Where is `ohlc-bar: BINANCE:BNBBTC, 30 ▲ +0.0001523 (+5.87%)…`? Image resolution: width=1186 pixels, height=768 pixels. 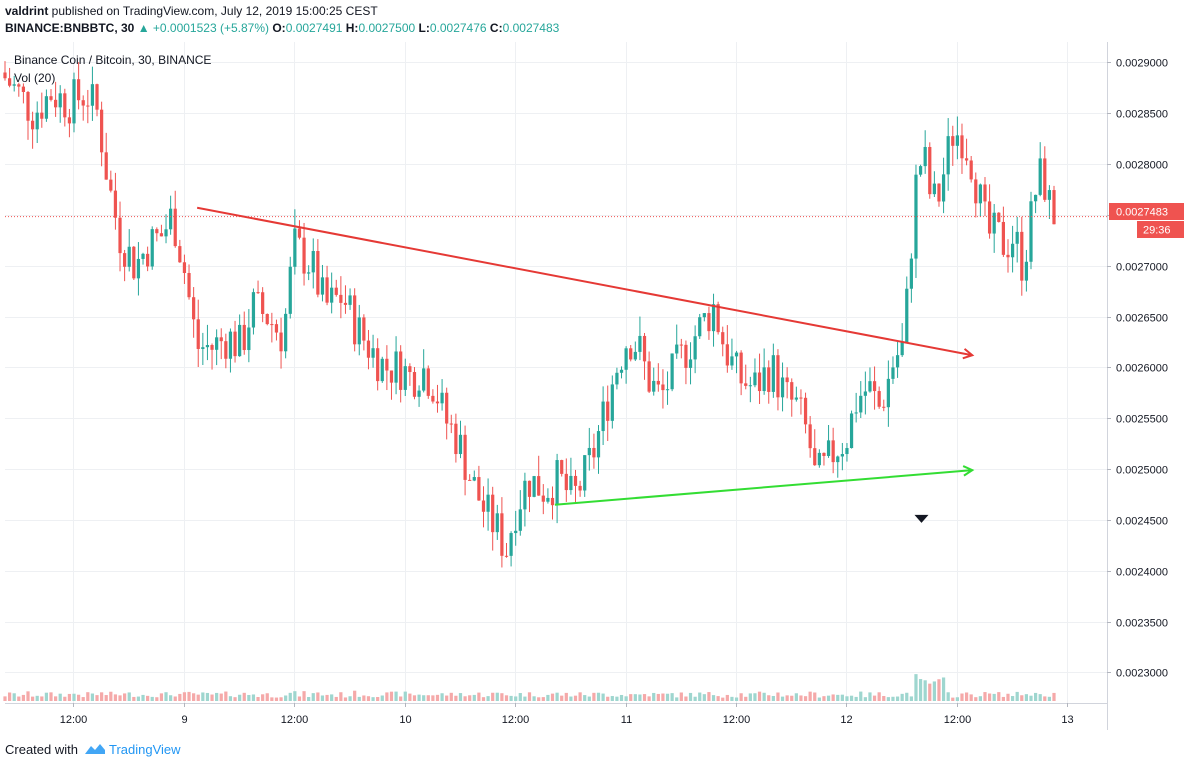
ohlc-bar: BINANCE:BNBBTC, 30 ▲ +0.0001523 (+5.87%)… is located at coordinates (282, 28).